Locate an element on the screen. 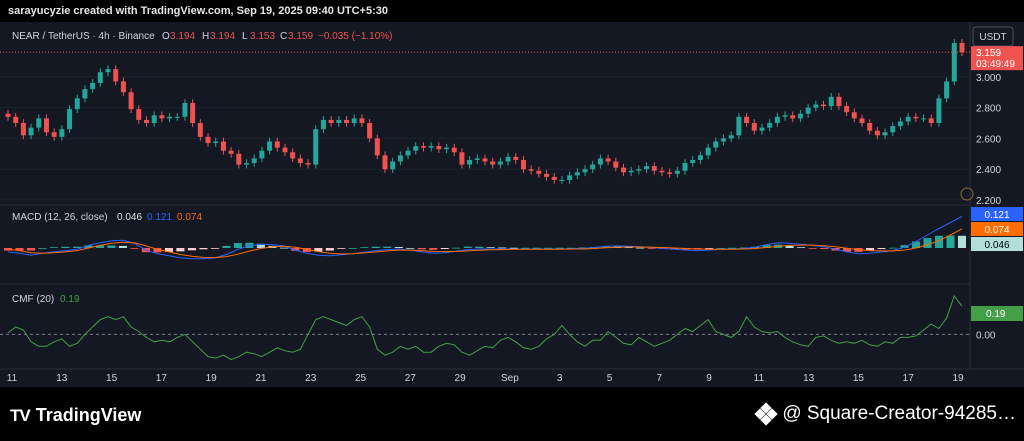 Image resolution: width=1024 pixels, height=441 pixels. change-value: −0.035 (−1.10%) is located at coordinates (355, 36).